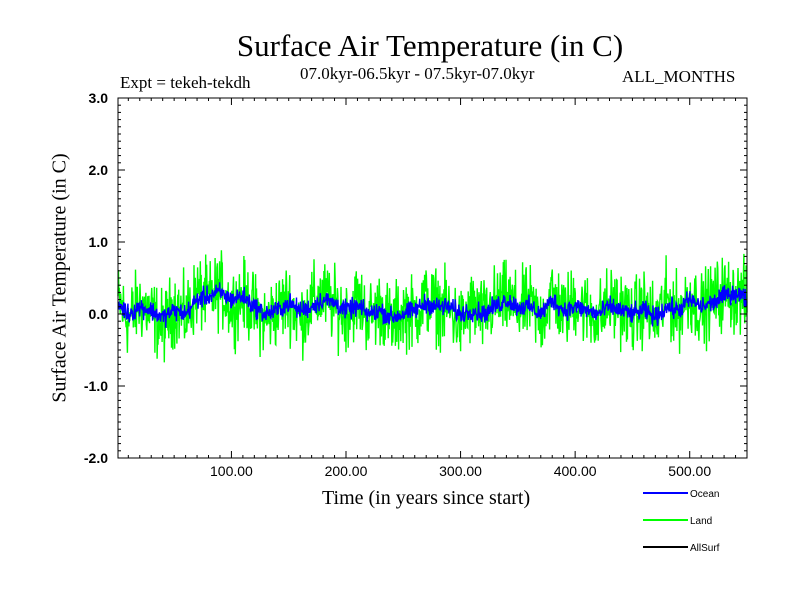 The image size is (800, 600). Describe the element at coordinates (701, 521) in the screenshot. I see `legend-label-land: Land` at that location.